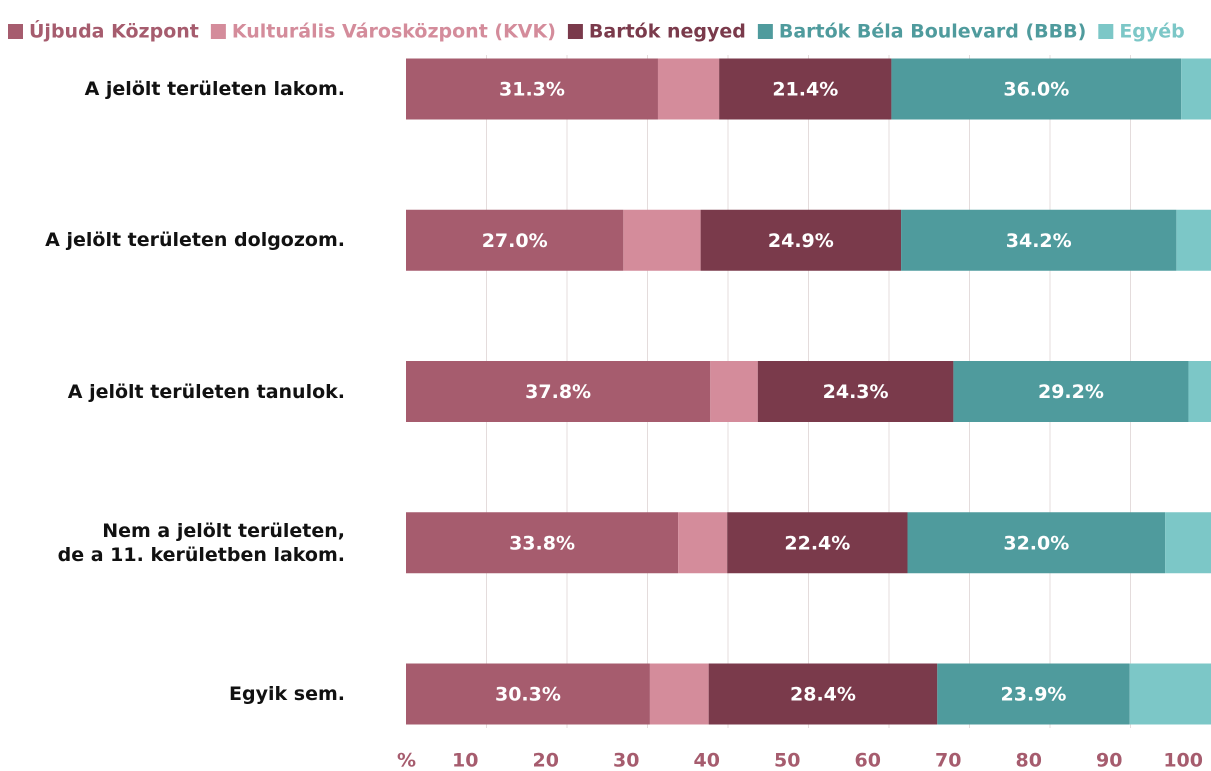 The image size is (1211, 771). Describe the element at coordinates (948, 760) in the screenshot. I see `x-tick-label: 70` at that location.